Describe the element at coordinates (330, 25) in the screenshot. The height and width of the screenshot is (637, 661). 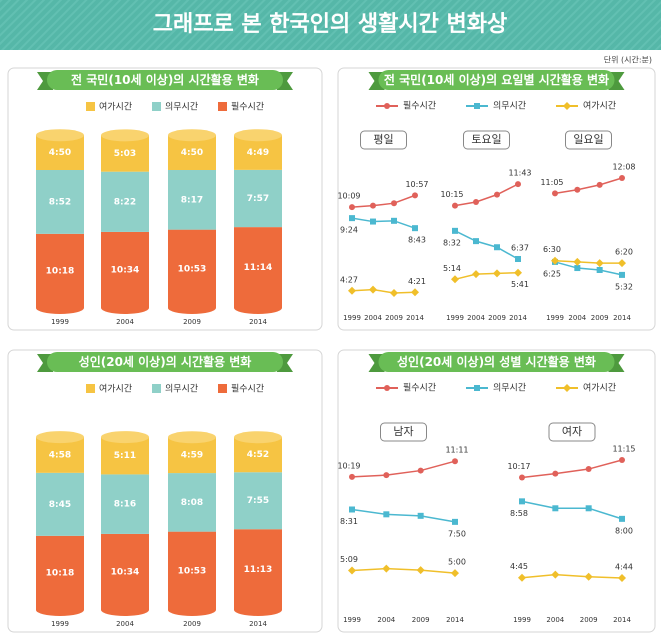
I see `title-banner` at that location.